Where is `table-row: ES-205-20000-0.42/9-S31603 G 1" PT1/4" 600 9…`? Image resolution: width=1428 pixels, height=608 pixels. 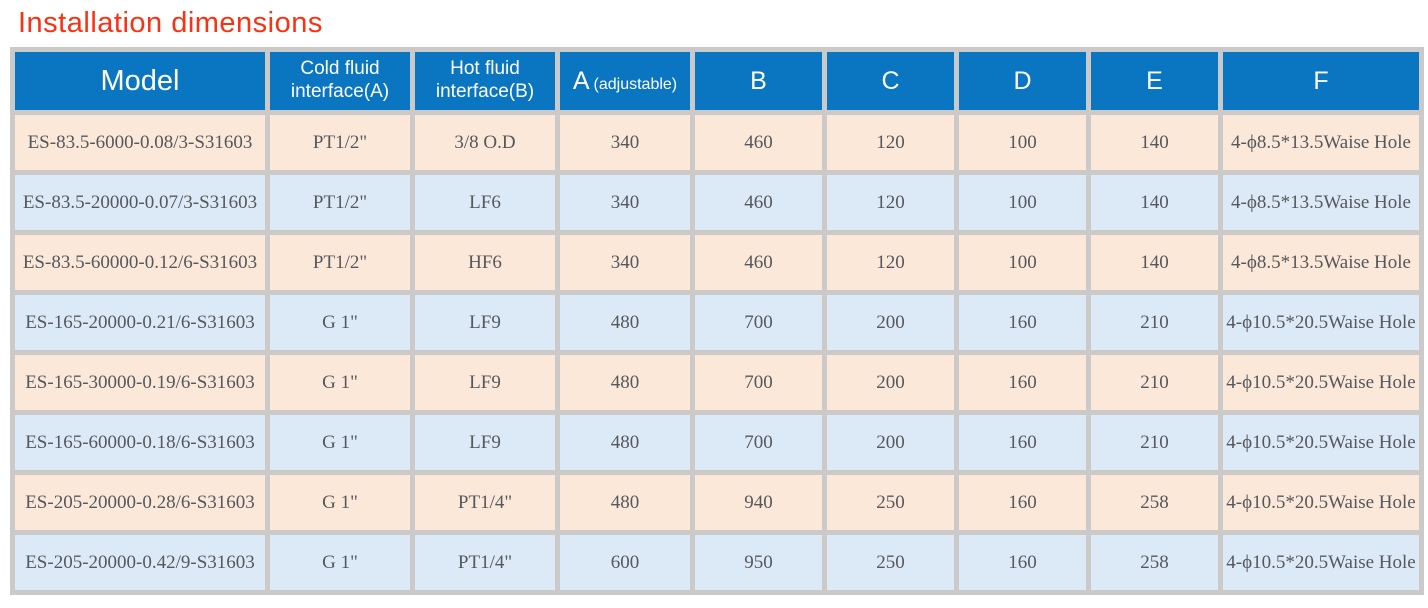 table-row: ES-205-20000-0.42/9-S31603 G 1" PT1/4" 600 9… is located at coordinates (717, 562).